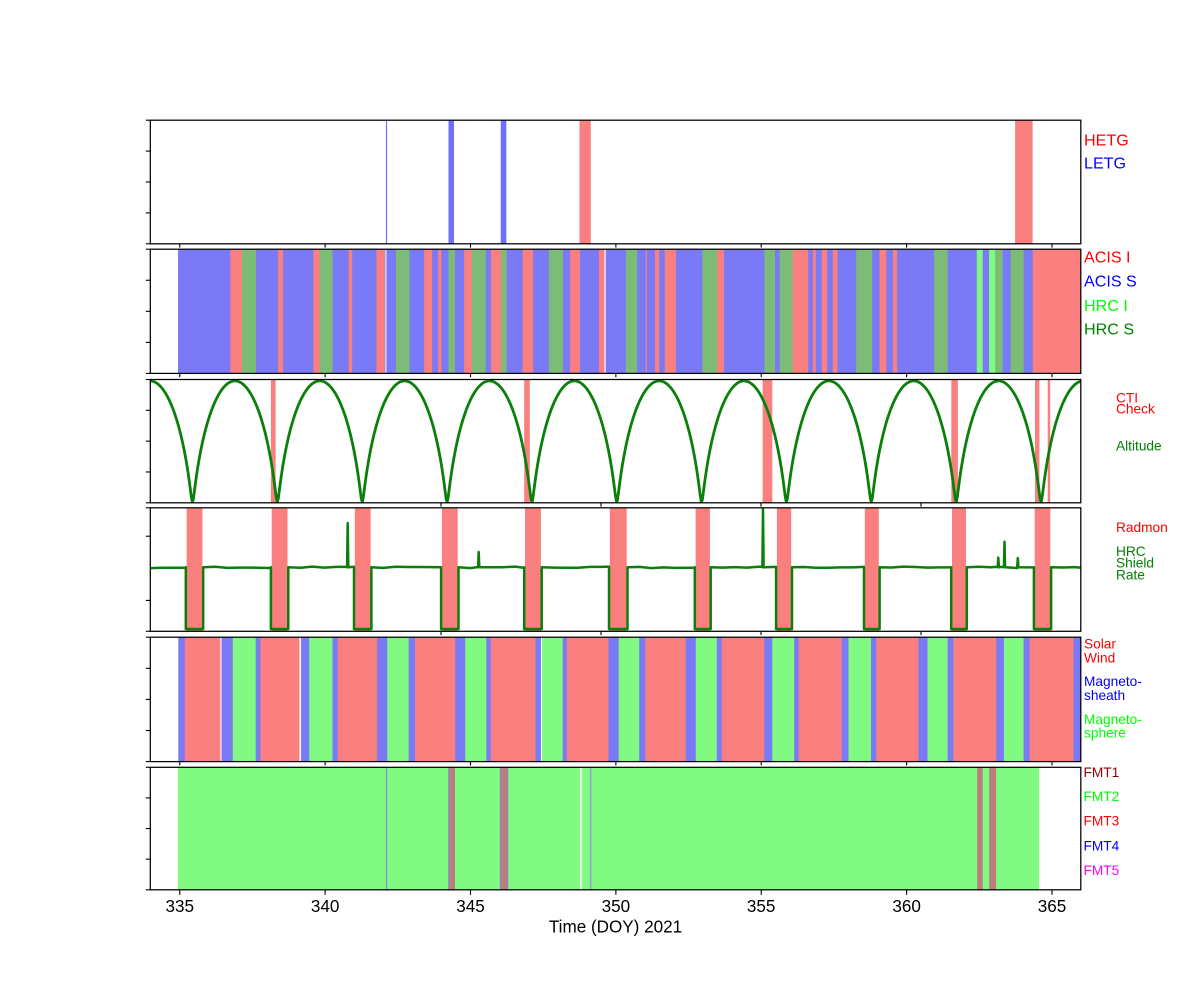 This screenshot has width=1200, height=1000. What do you see at coordinates (1130, 574) in the screenshot?
I see `svg-text: Rate` at bounding box center [1130, 574].